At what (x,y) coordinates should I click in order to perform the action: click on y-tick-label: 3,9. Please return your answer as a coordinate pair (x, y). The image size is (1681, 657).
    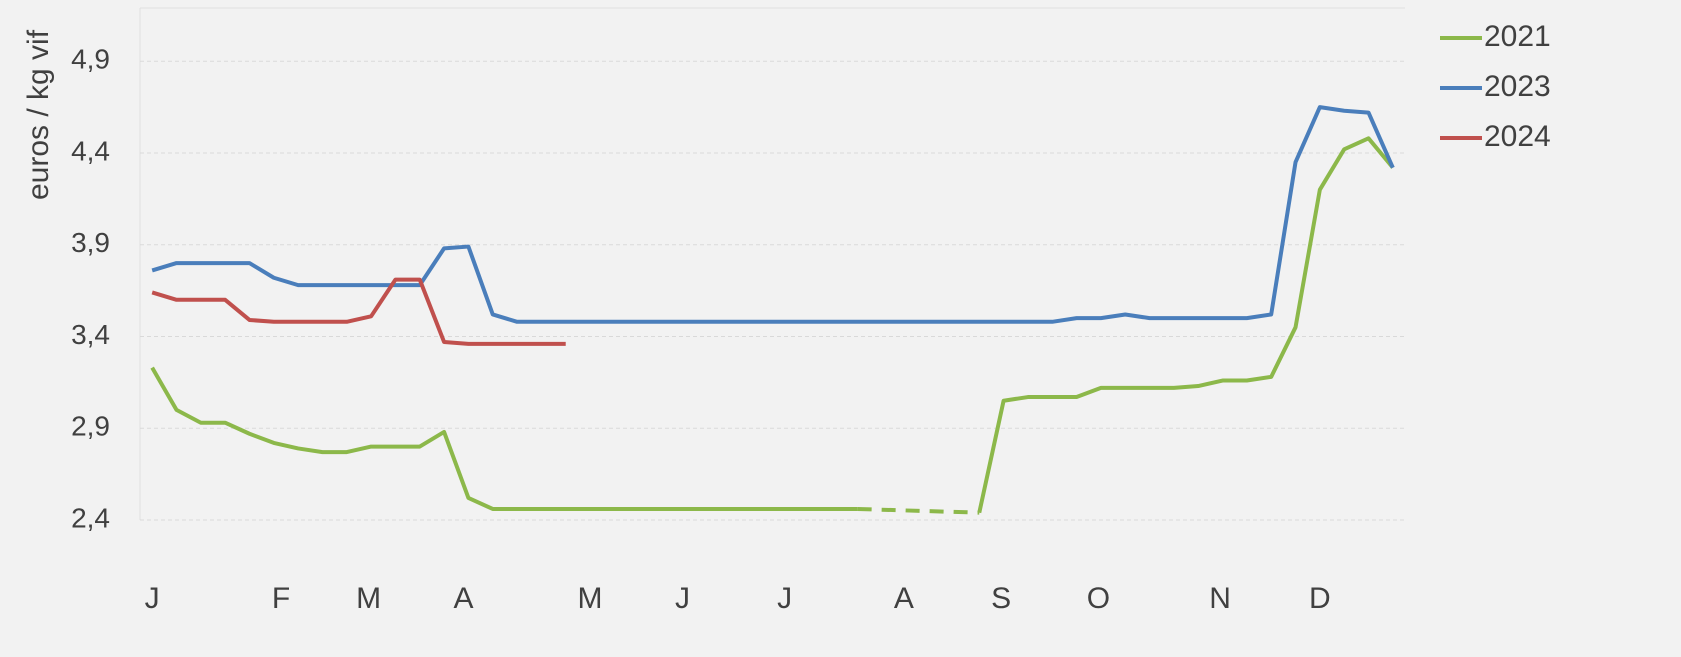
    Looking at the image, I should click on (90, 242).